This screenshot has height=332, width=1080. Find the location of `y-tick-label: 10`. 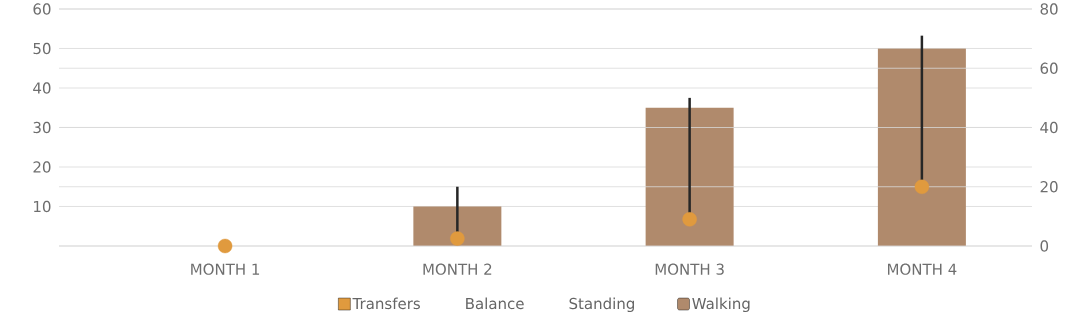

y-tick-label: 10 is located at coordinates (42, 206).